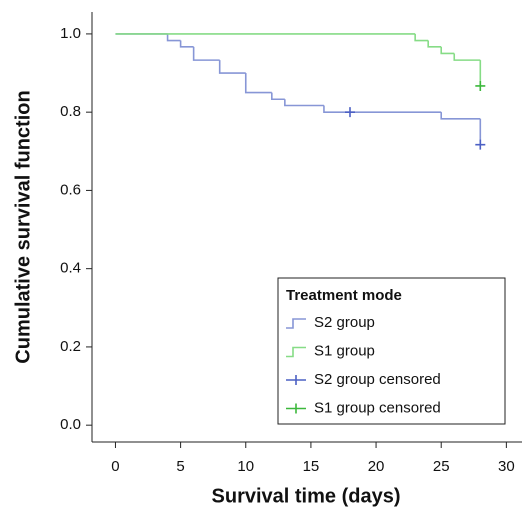  I want to click on x-tick-label: 10, so click(245, 466).